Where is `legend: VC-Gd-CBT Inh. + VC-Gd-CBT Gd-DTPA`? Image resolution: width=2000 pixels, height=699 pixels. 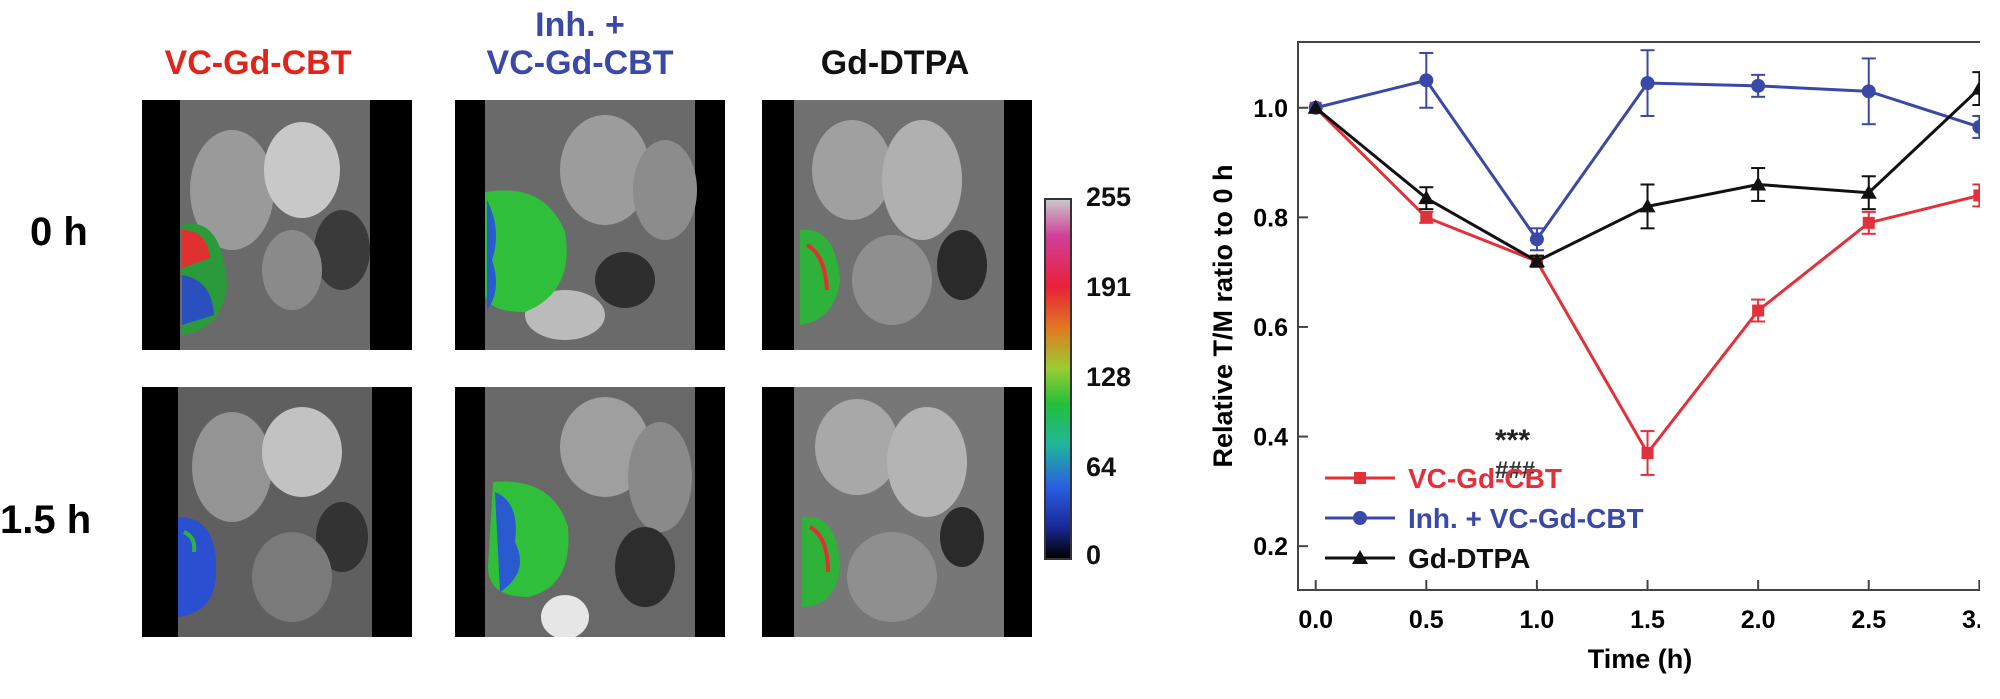
legend: VC-Gd-CBT Inh. + VC-Gd-CBT Gd-DTPA is located at coordinates (1484, 518).